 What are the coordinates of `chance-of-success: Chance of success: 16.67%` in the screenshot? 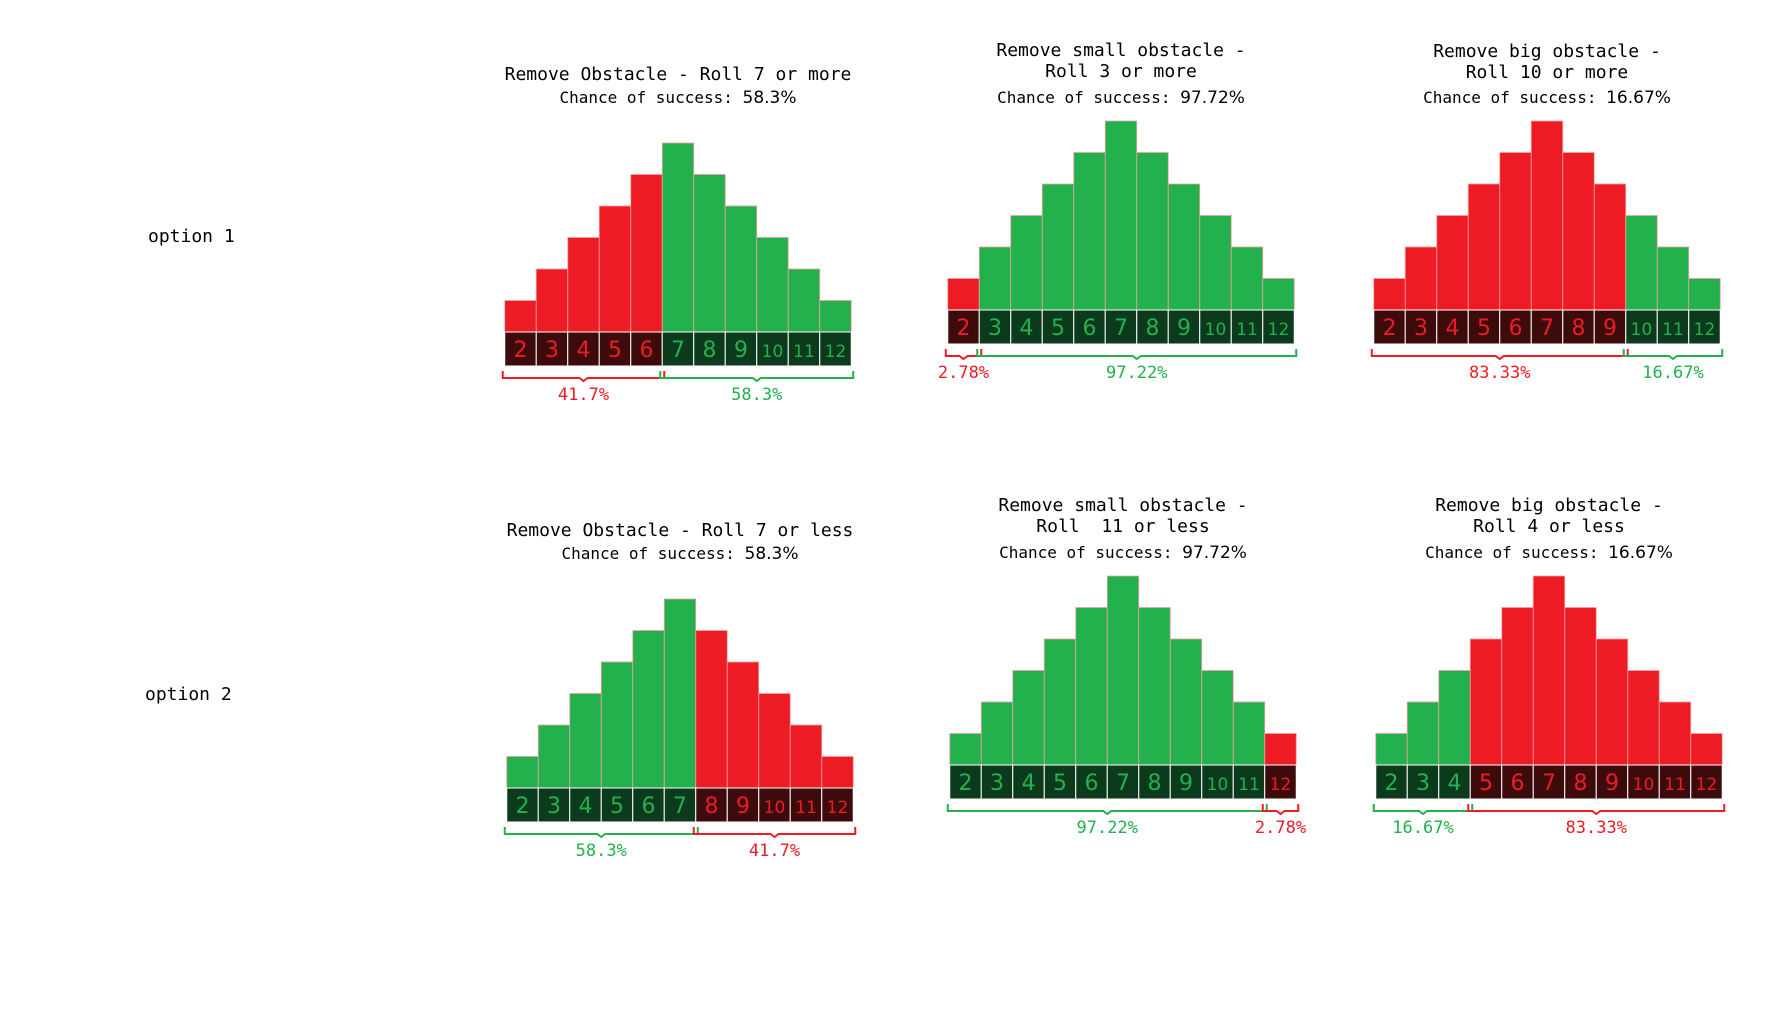 It's located at (1547, 98).